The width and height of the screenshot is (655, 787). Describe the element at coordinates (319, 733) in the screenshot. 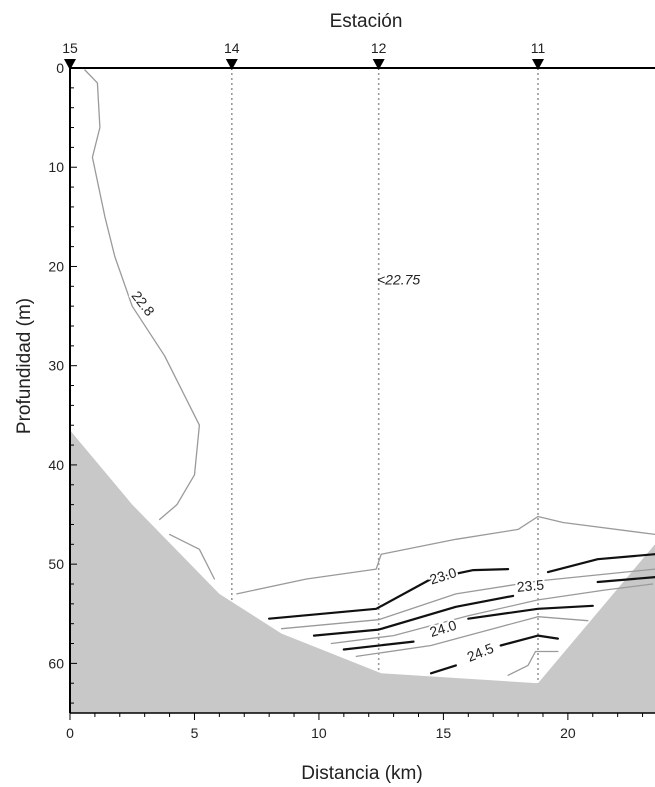

I see `x-tick-label-10: 10` at that location.